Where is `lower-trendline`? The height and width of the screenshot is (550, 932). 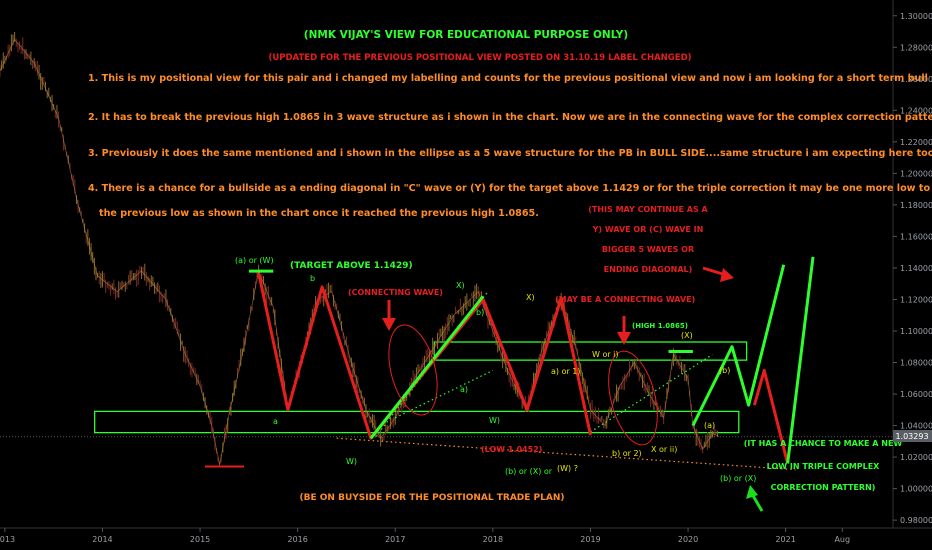 lower-trendline is located at coordinates (566, 454).